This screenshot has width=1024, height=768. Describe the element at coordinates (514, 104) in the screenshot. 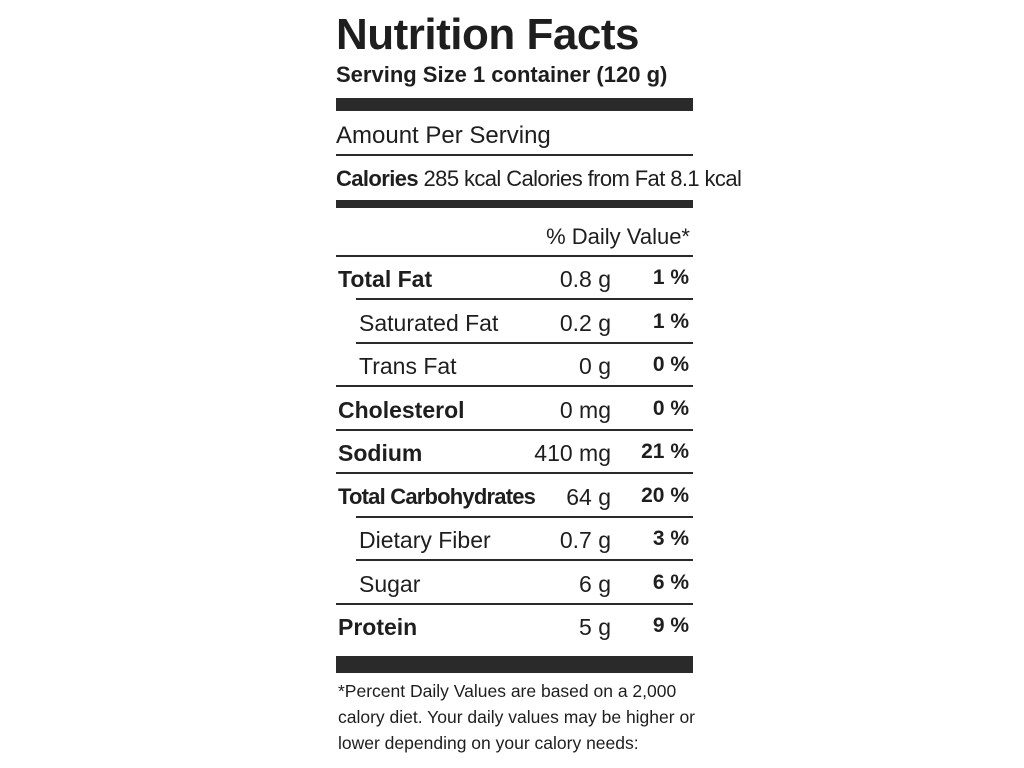

I see `thick-divider-top` at that location.